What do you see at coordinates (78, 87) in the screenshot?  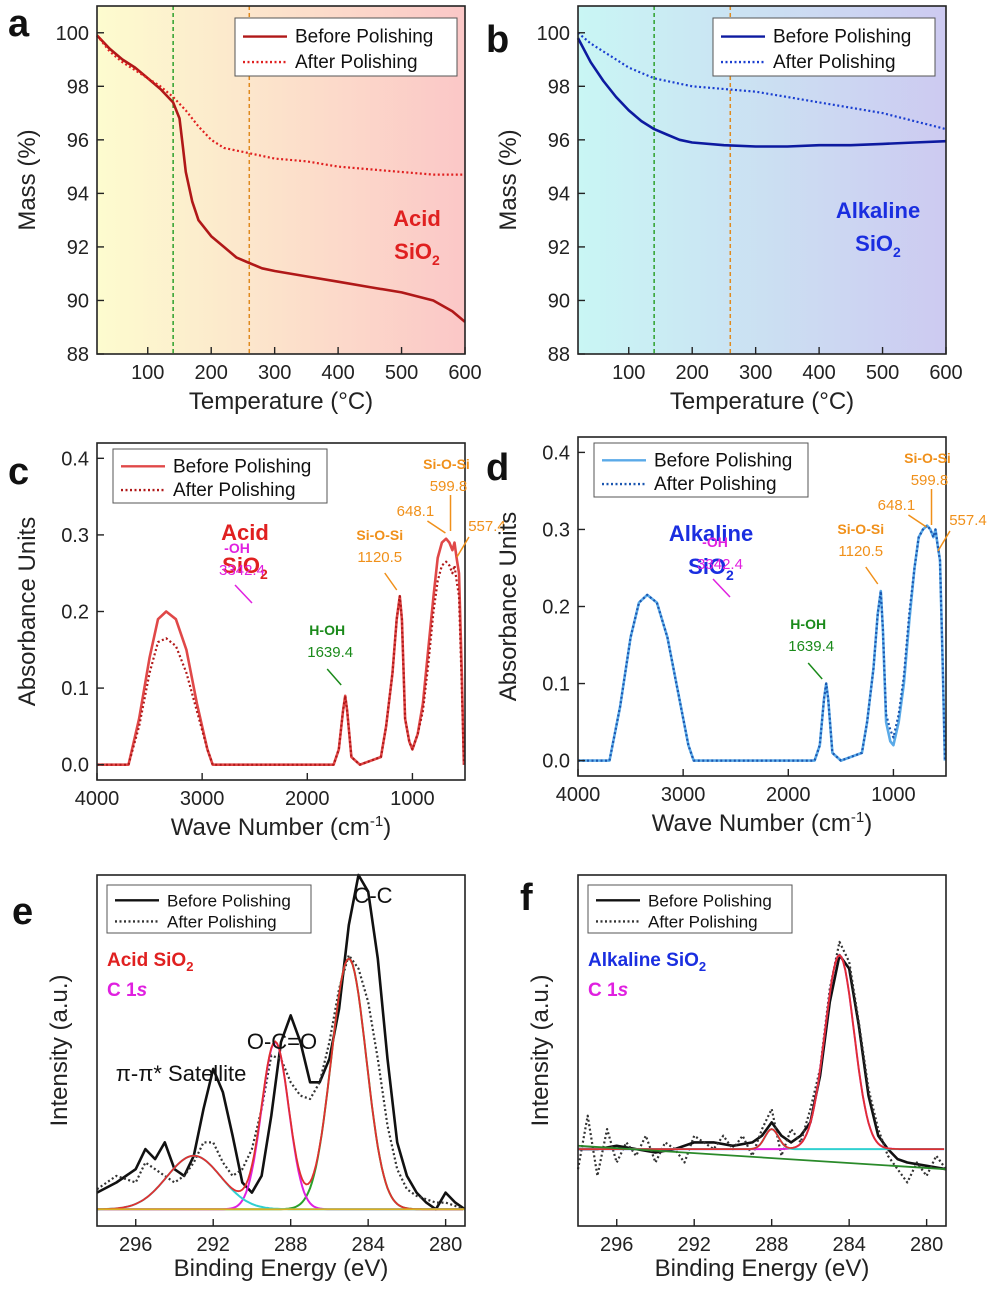 I see `y-tick-label: 98` at bounding box center [78, 87].